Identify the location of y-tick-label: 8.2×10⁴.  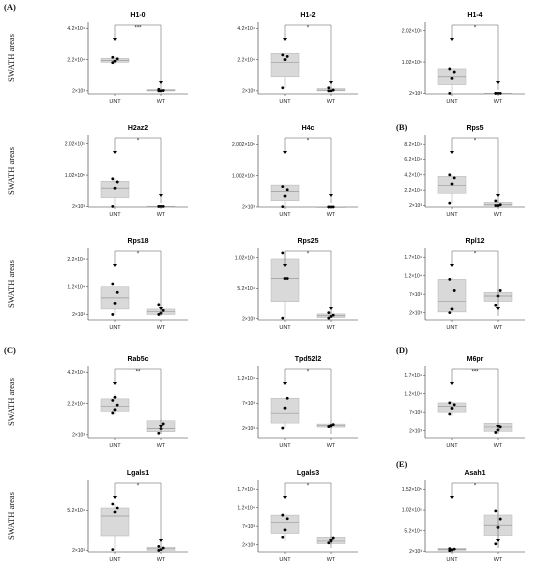
(413, 145).